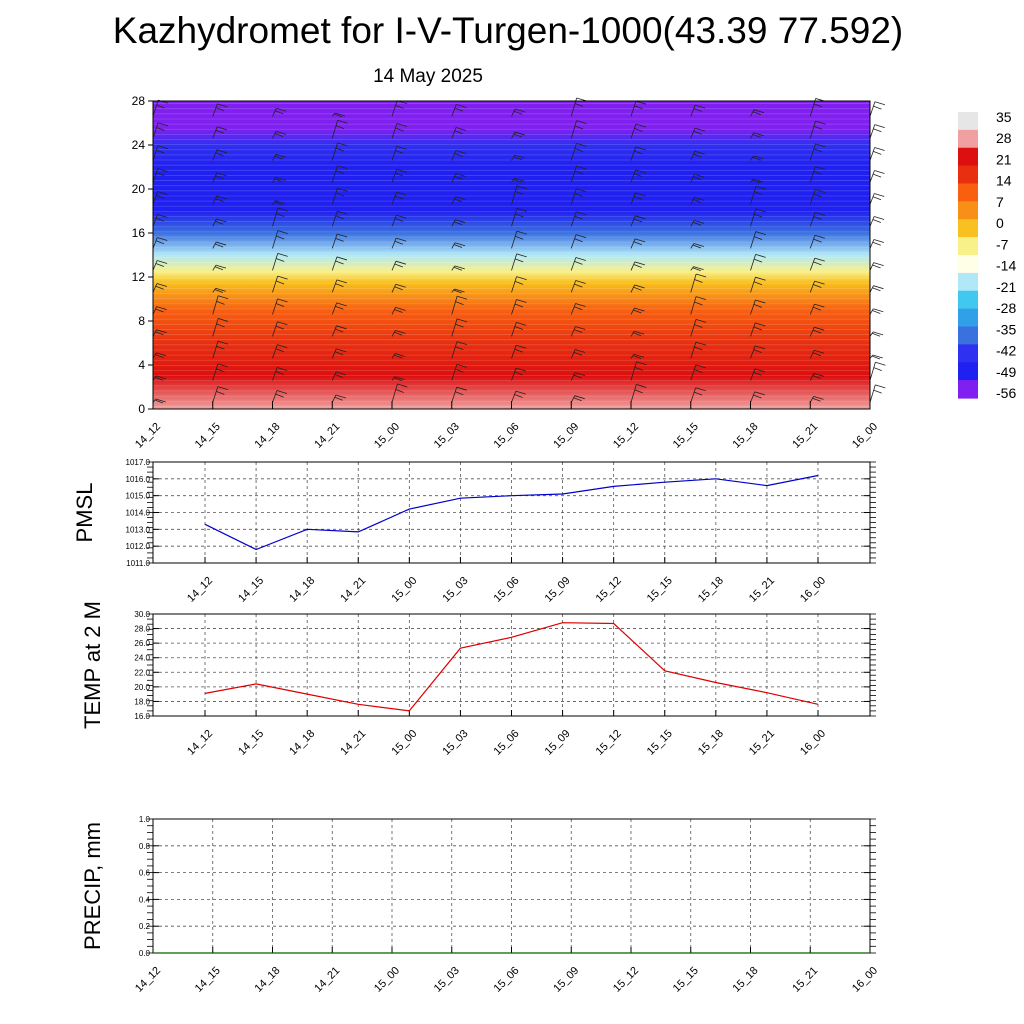 This screenshot has height=1024, width=1024. Describe the element at coordinates (813, 743) in the screenshot. I see `xtick-label: 16_00` at that location.